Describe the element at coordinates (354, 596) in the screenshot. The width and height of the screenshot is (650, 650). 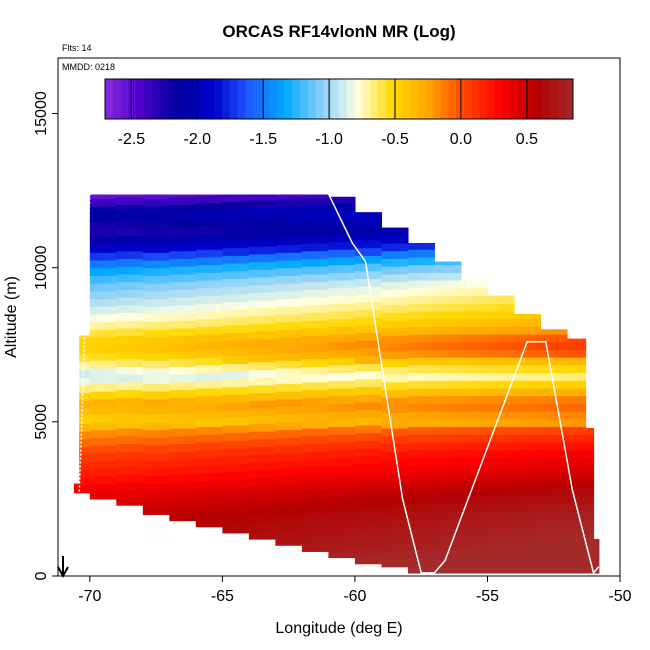
I see `x-tick-label: -60` at that location.